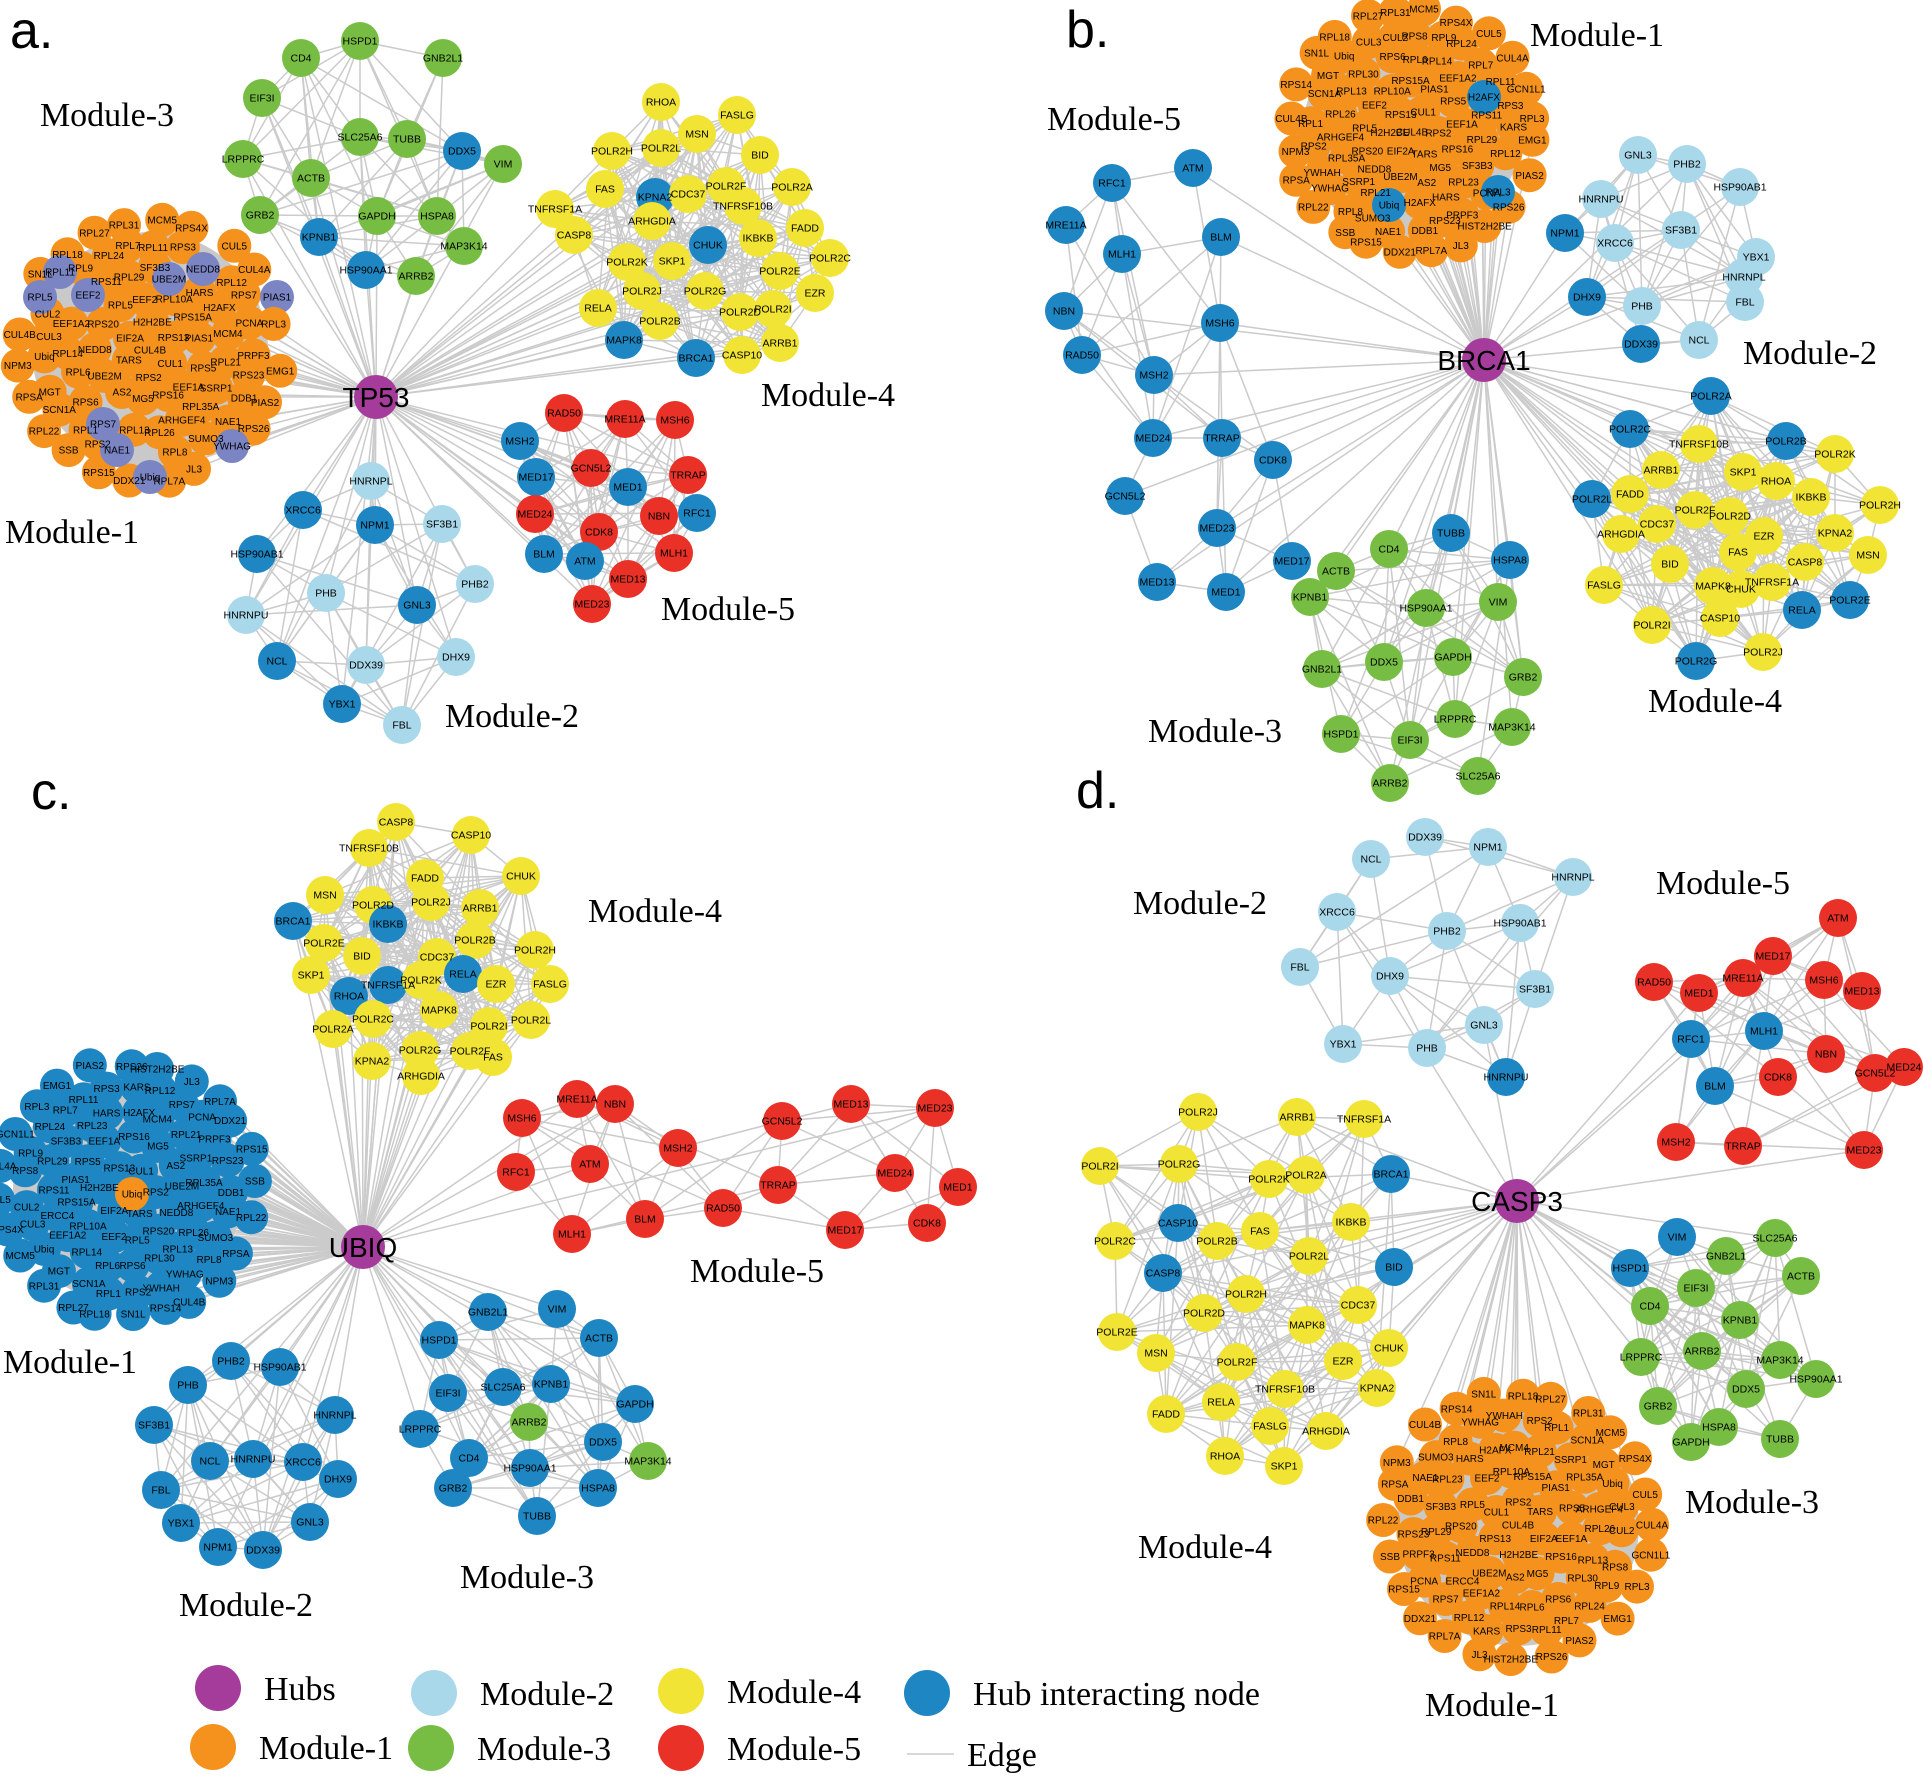 Image resolution: width=1923 pixels, height=1780 pixels. What do you see at coordinates (181, 1524) in the screenshot?
I see `svg-text: YBX1` at bounding box center [181, 1524].